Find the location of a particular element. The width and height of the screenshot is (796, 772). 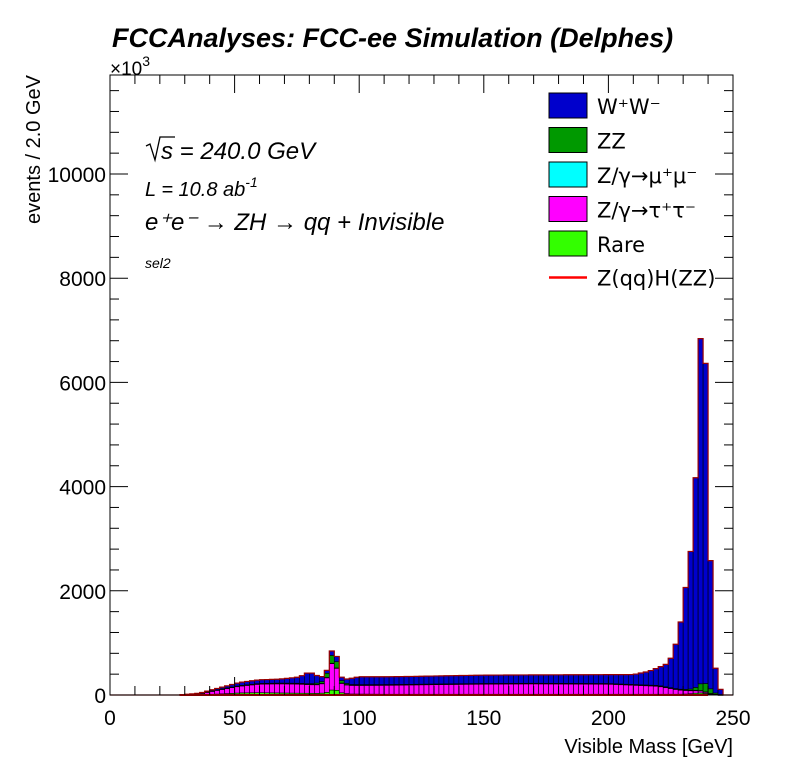

x-tick-label: 250 is located at coordinates (732, 718).